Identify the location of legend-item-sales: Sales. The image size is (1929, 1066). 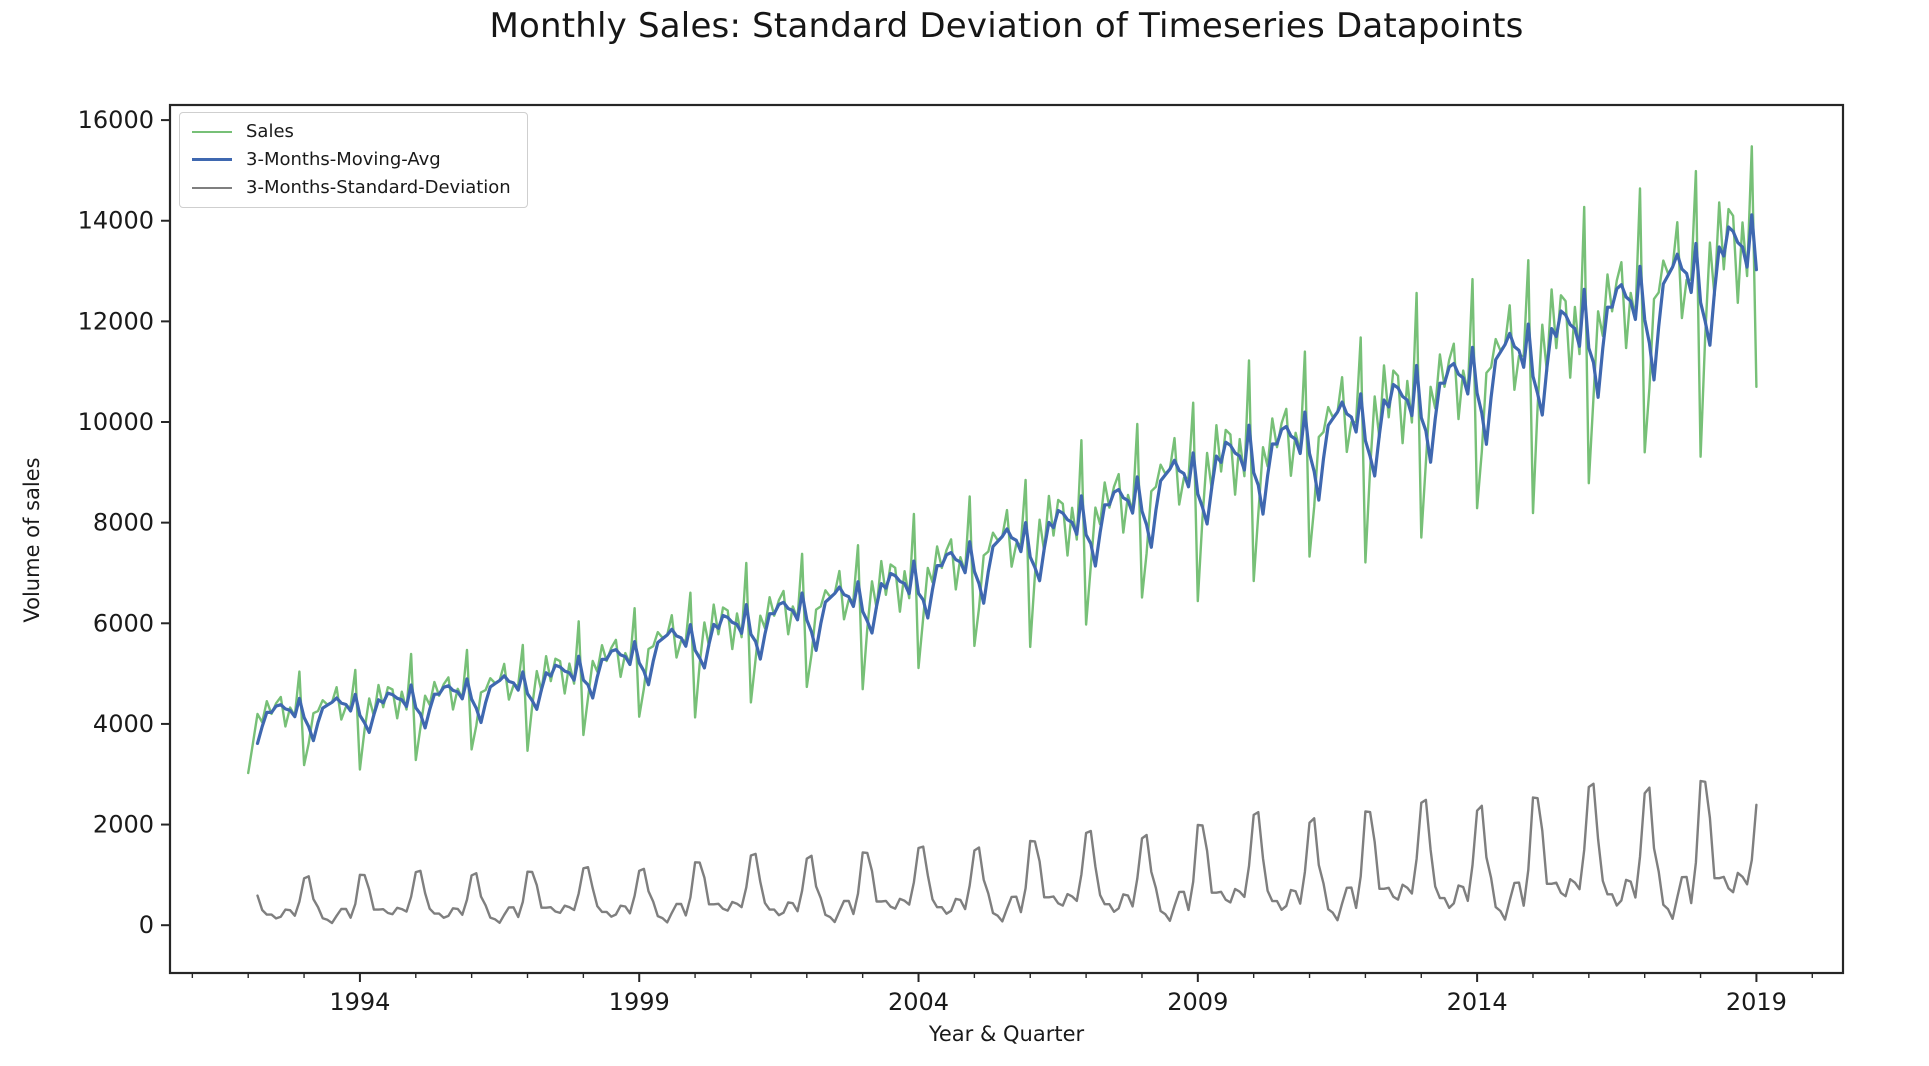
(351, 131).